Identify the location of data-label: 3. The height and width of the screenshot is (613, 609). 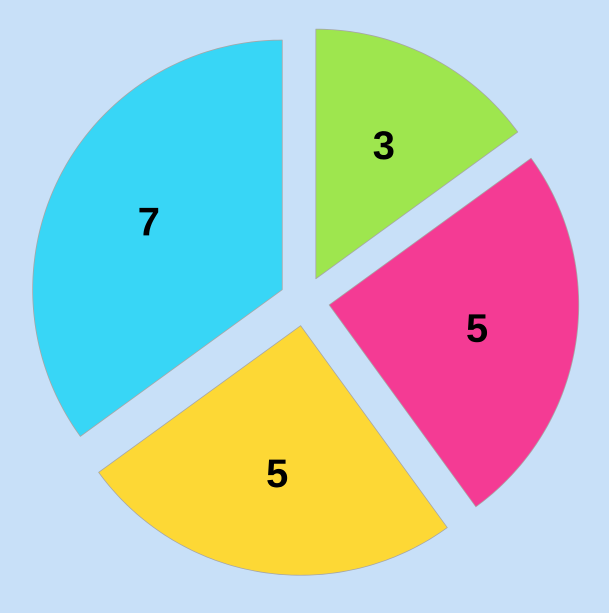
(384, 145).